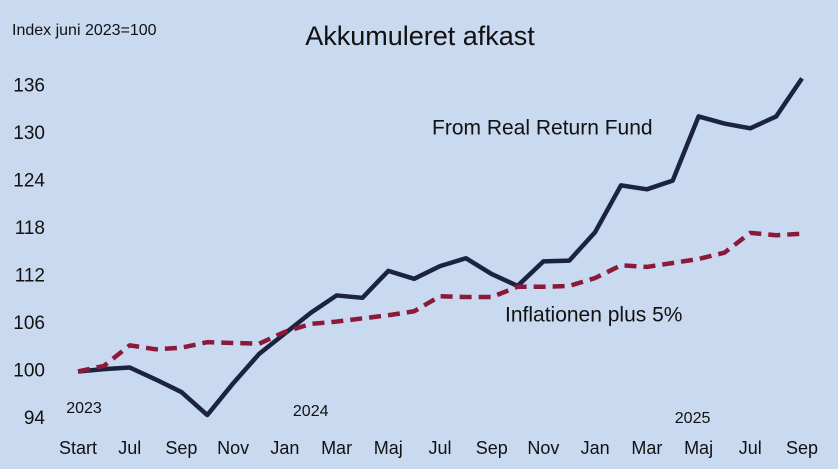 The image size is (838, 469). Describe the element at coordinates (29, 133) in the screenshot. I see `y-tick-label: 130` at that location.